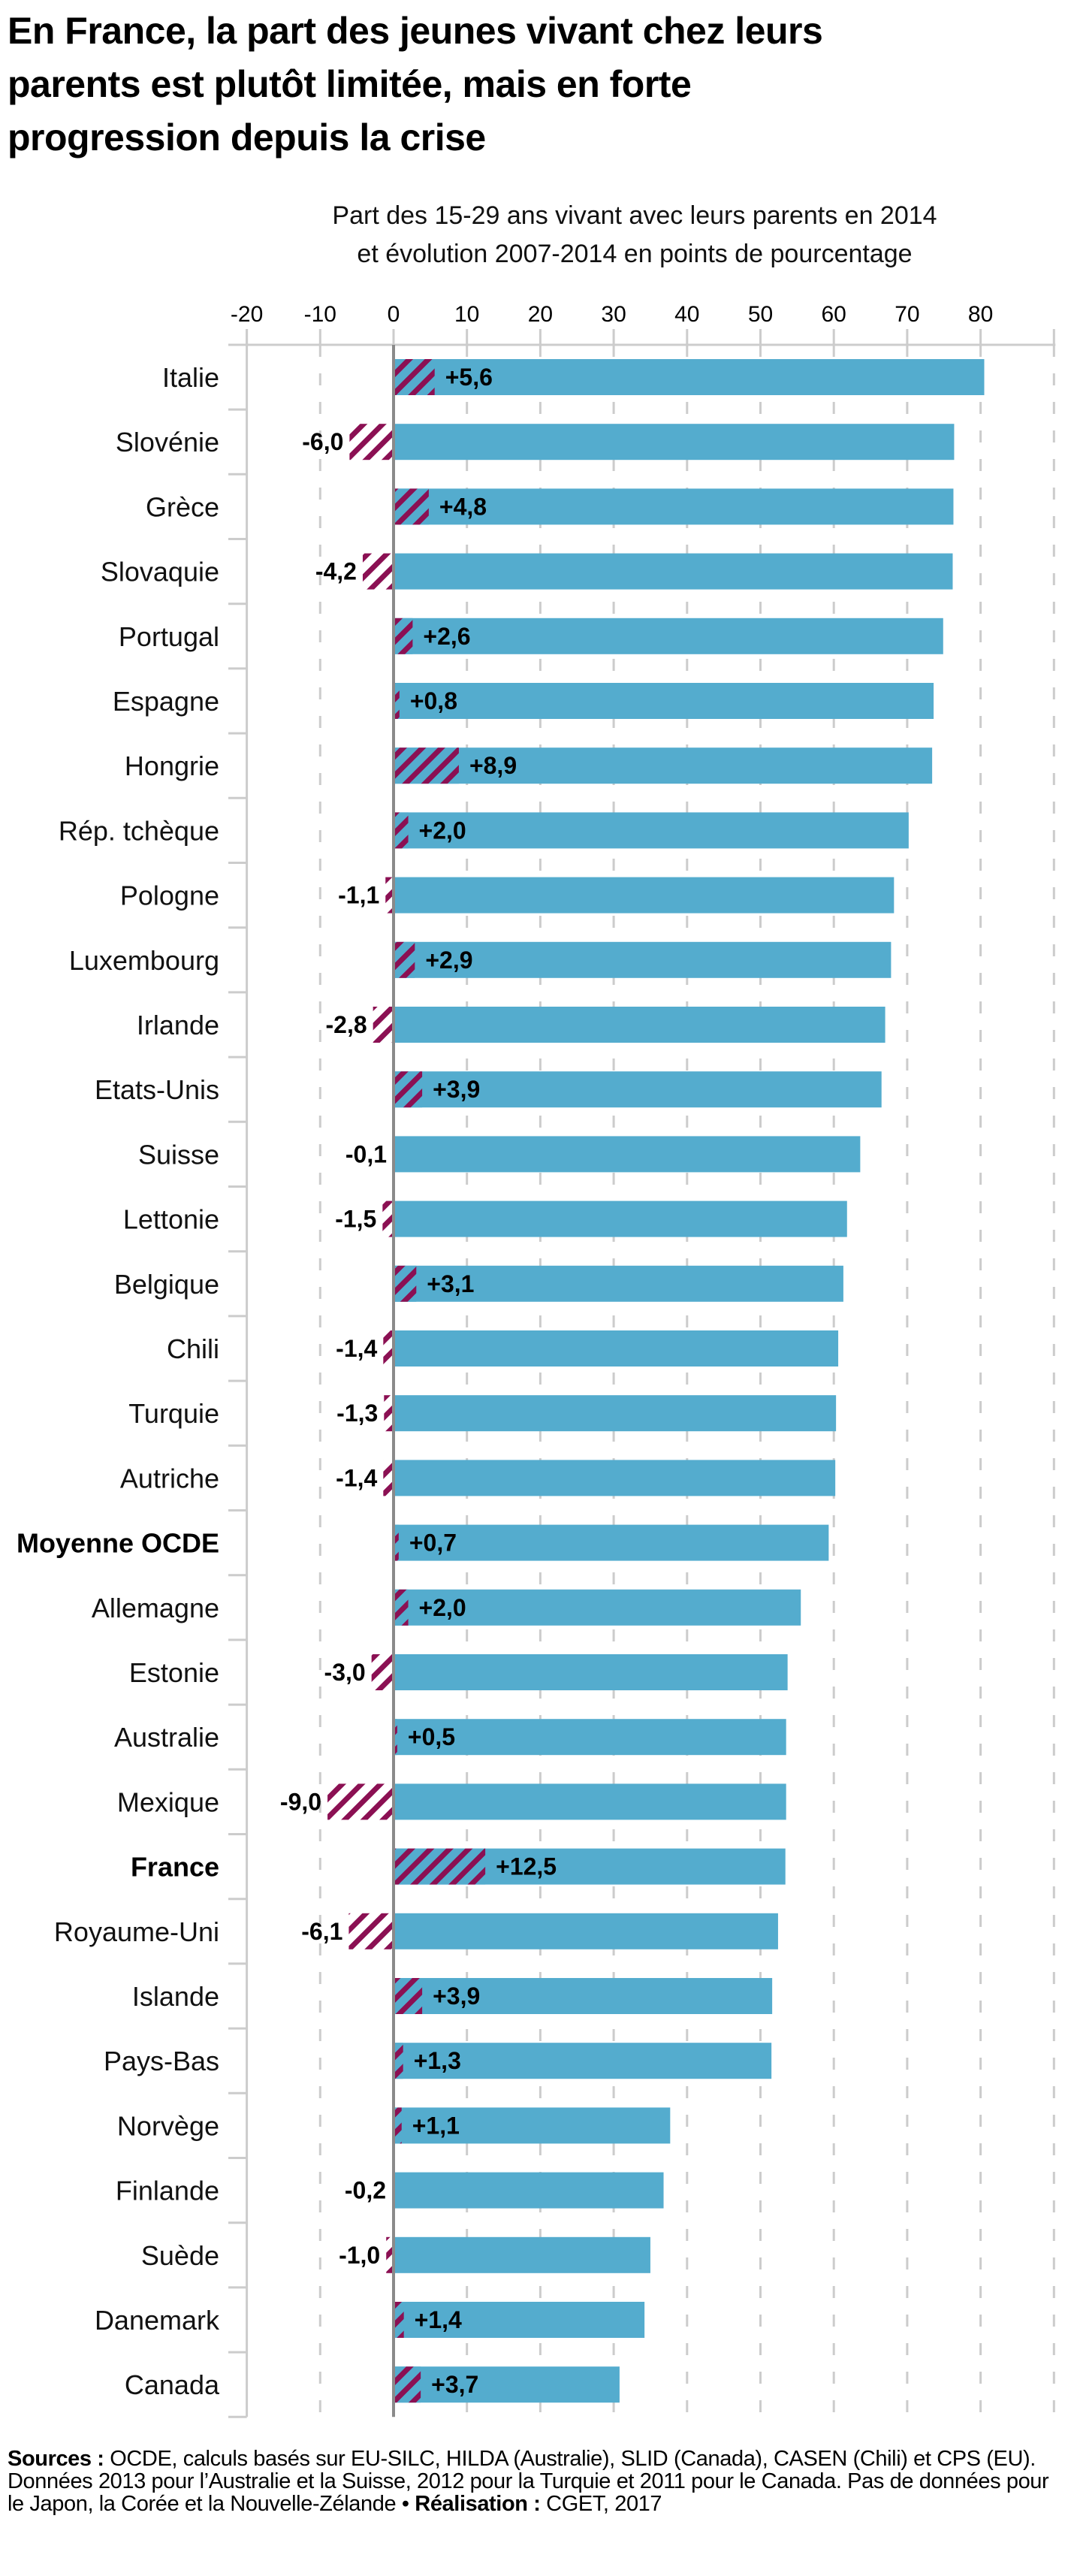 Image resolution: width=1065 pixels, height=2576 pixels. What do you see at coordinates (156, 1608) in the screenshot?
I see `category-label: Allemagne` at bounding box center [156, 1608].